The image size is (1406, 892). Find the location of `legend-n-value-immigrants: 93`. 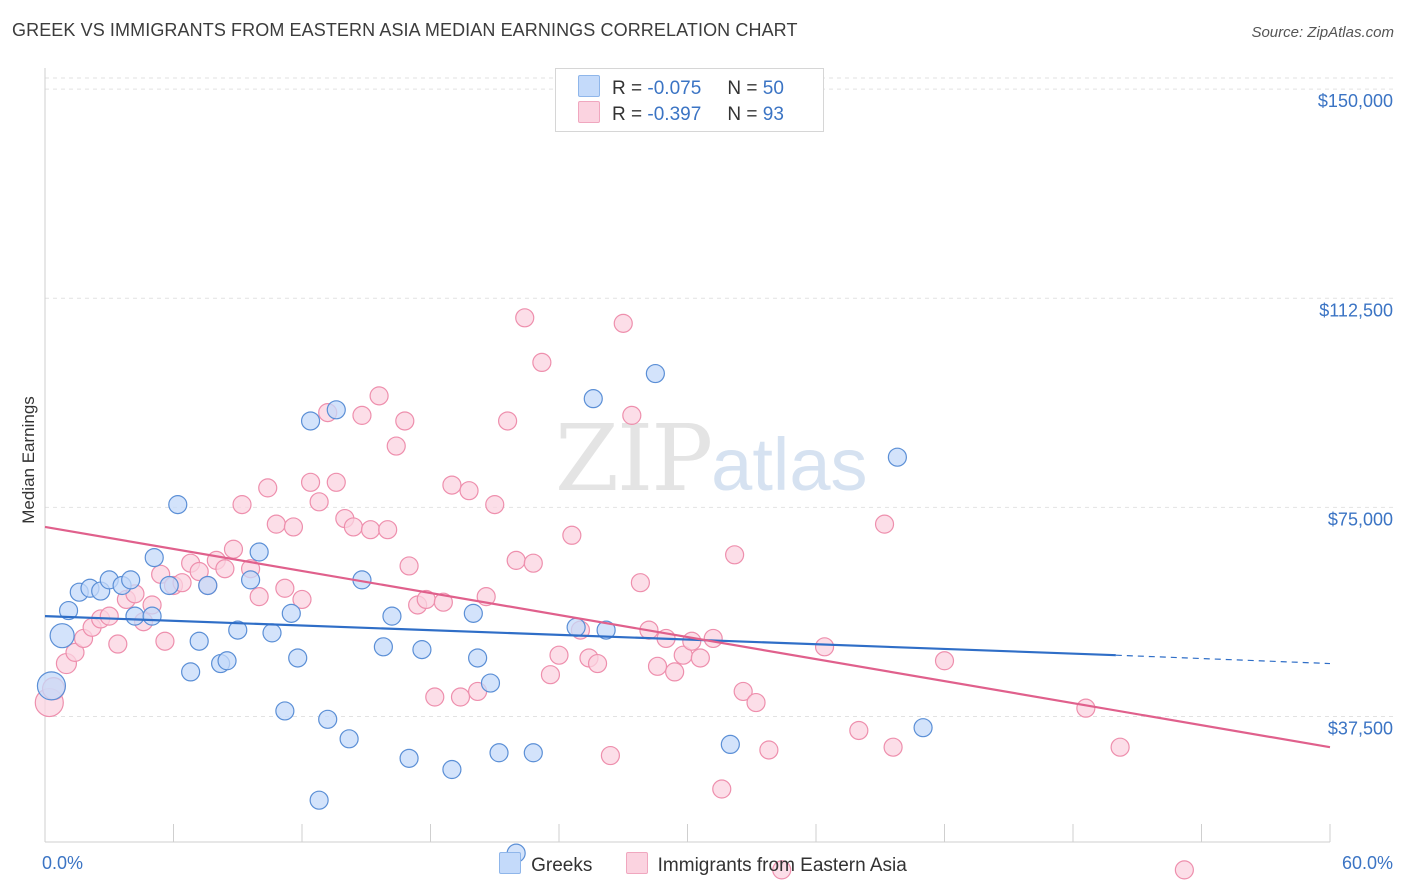

legend-n-value-immigrants: 93 is located at coordinates (773, 114).